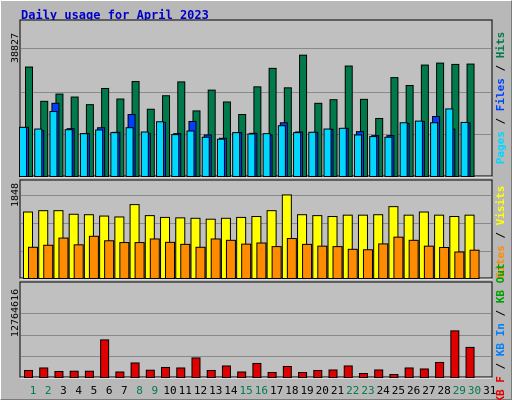 The height and width of the screenshot is (400, 512). What do you see at coordinates (276, 390) in the screenshot?
I see `day-label-17: 17` at bounding box center [276, 390].